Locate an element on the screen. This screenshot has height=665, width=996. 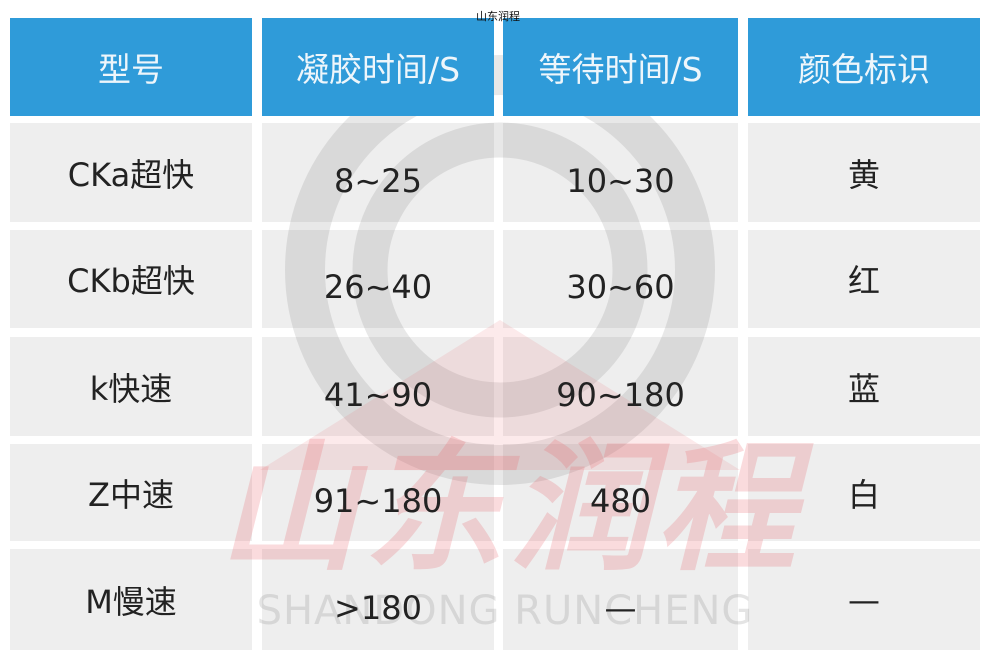
header-wait-time: 等待时间/S is located at coordinates (620, 67).